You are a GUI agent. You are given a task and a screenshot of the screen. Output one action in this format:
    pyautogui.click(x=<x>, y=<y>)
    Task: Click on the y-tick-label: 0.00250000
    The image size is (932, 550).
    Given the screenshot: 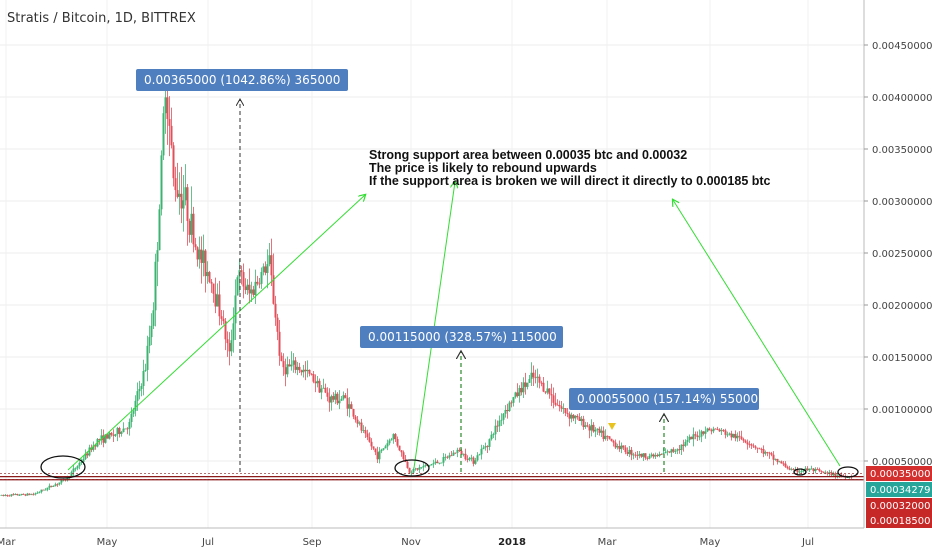 What is the action you would take?
    pyautogui.click(x=902, y=254)
    